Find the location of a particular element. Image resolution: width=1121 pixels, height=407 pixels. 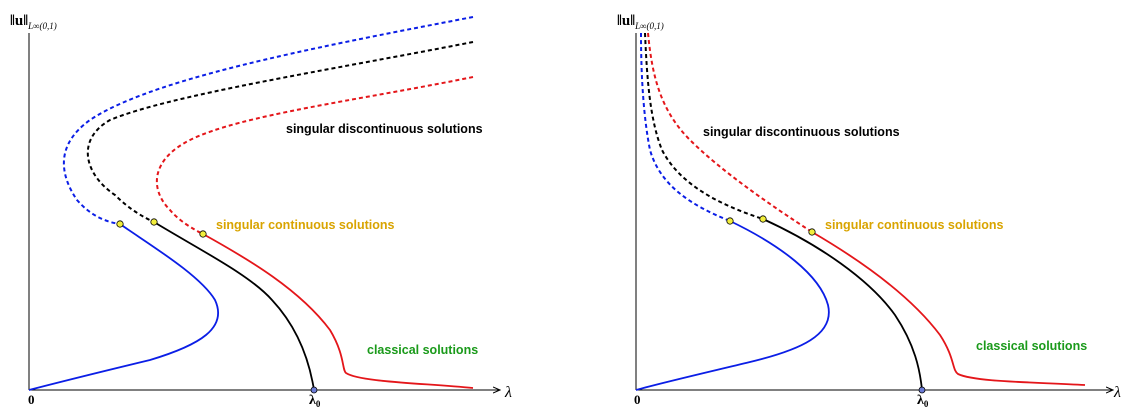

right-red-solid-branch is located at coordinates (948, 308).